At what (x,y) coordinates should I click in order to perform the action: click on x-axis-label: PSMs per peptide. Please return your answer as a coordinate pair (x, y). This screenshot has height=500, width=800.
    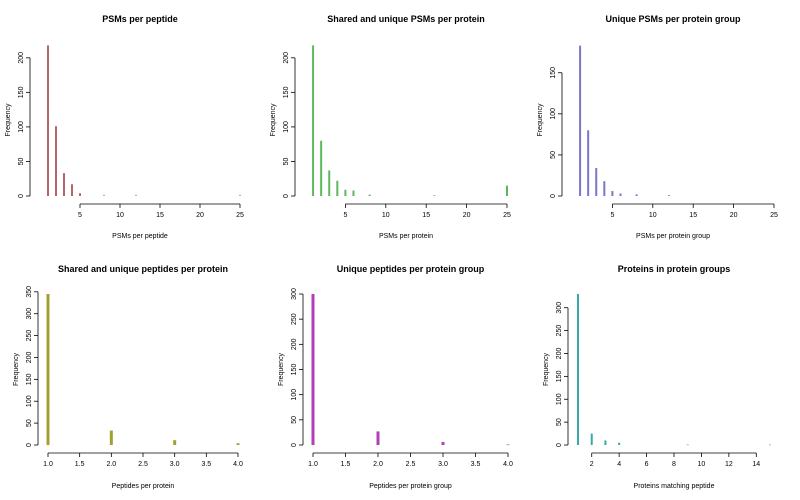
    Looking at the image, I should click on (140, 236).